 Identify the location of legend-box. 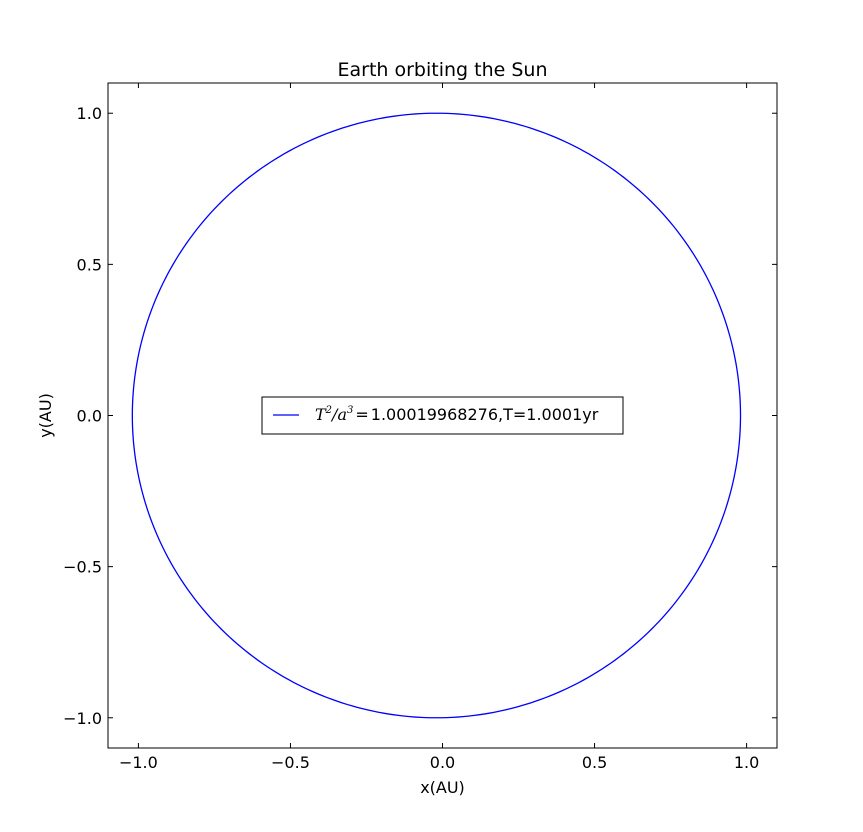
(442, 415).